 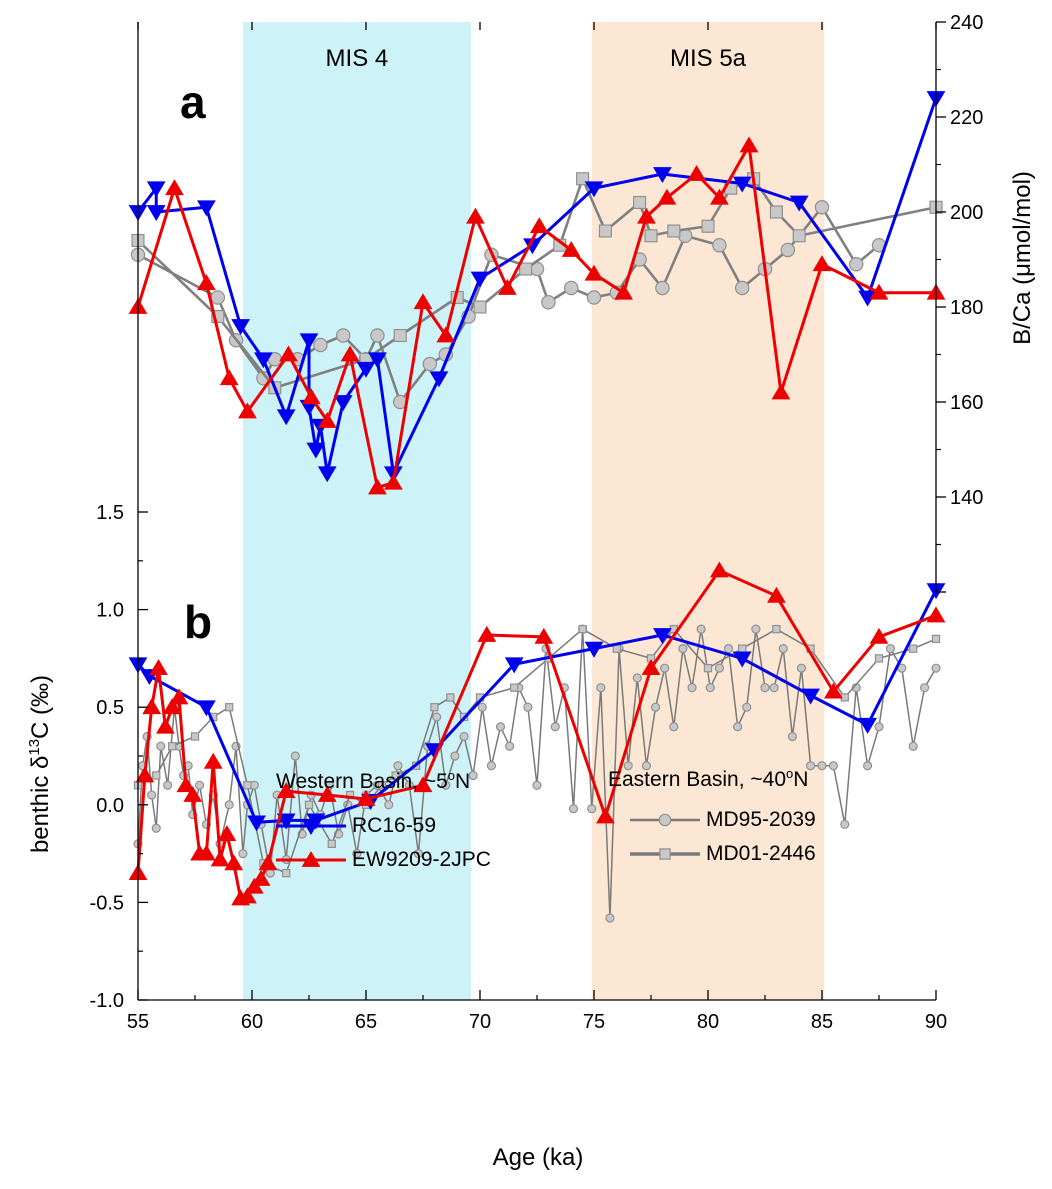 What do you see at coordinates (789, 773) in the screenshot?
I see `legend-eastern-degree: o` at bounding box center [789, 773].